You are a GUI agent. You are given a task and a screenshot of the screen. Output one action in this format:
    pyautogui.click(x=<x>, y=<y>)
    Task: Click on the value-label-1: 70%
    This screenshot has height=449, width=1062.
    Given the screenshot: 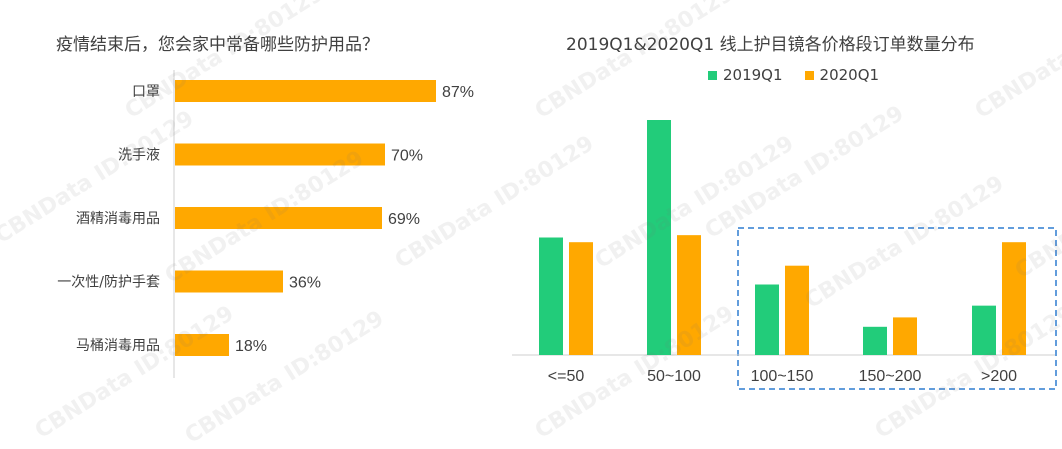 What is the action you would take?
    pyautogui.click(x=407, y=156)
    